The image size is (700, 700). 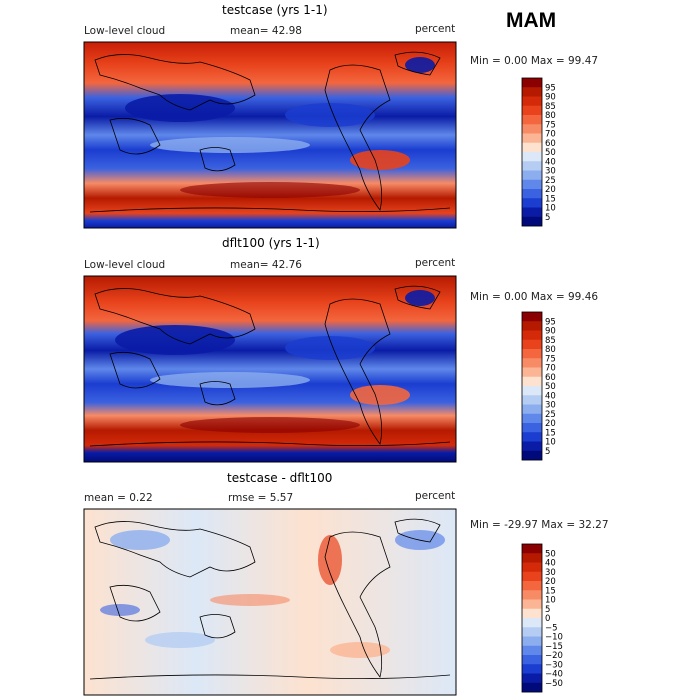 I want to click on panel1-variable-label: Low-level cloud, so click(x=125, y=31).